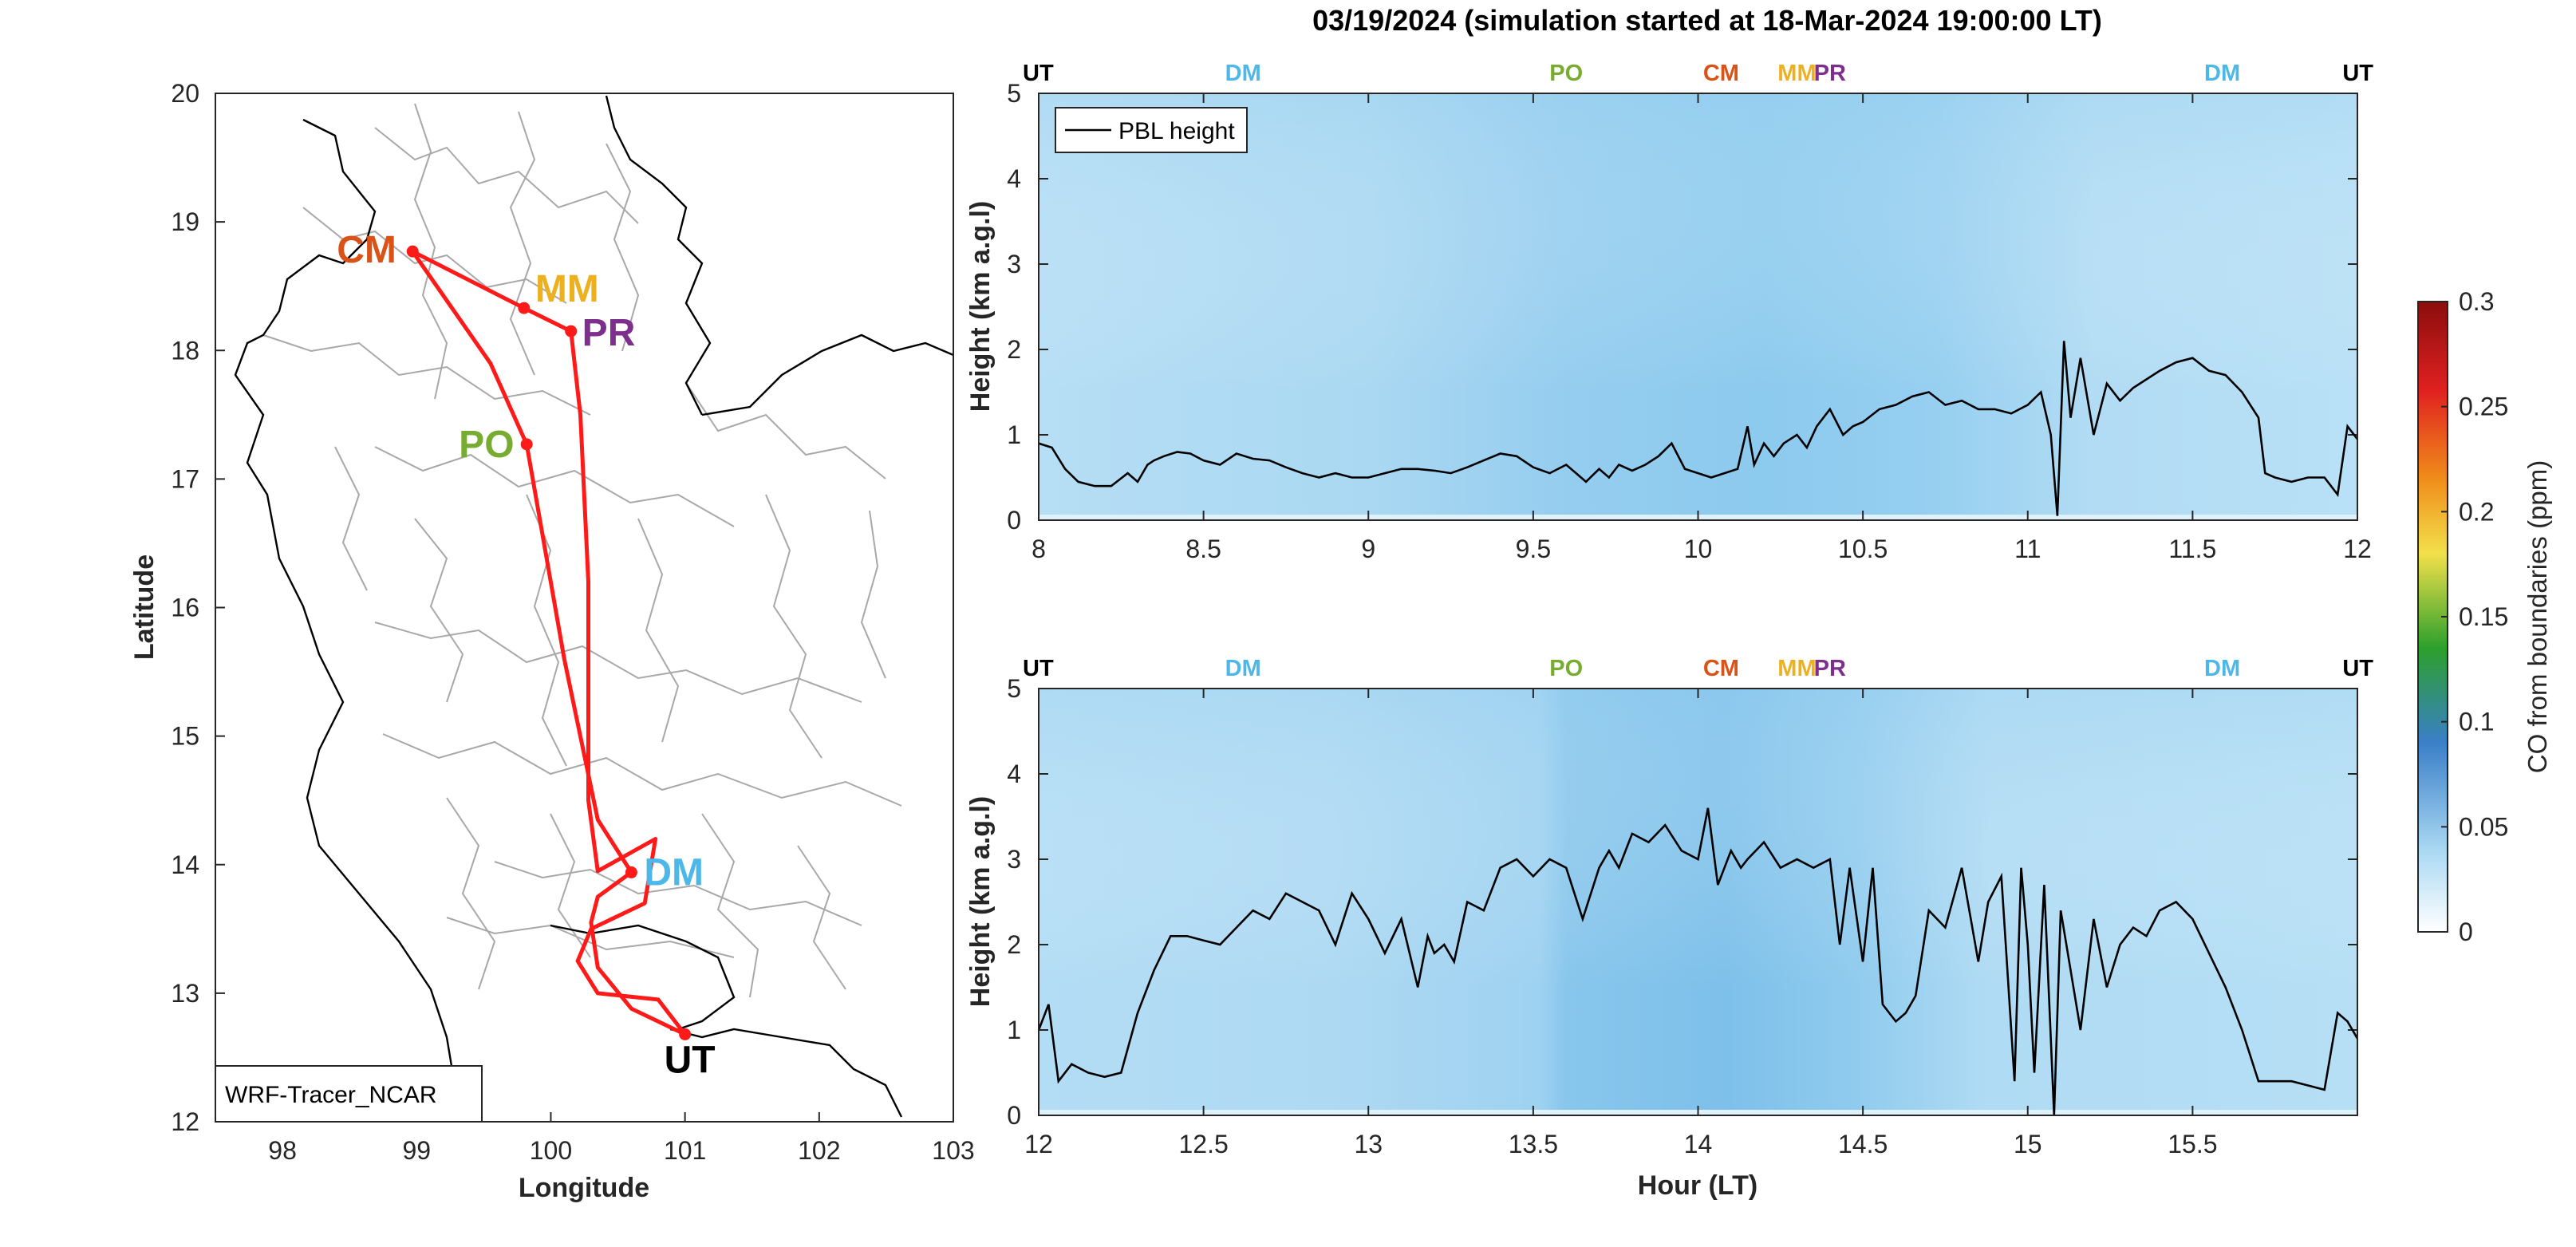  Describe the element at coordinates (1863, 1144) in the screenshot. I see `xtick-label: 14.5` at that location.